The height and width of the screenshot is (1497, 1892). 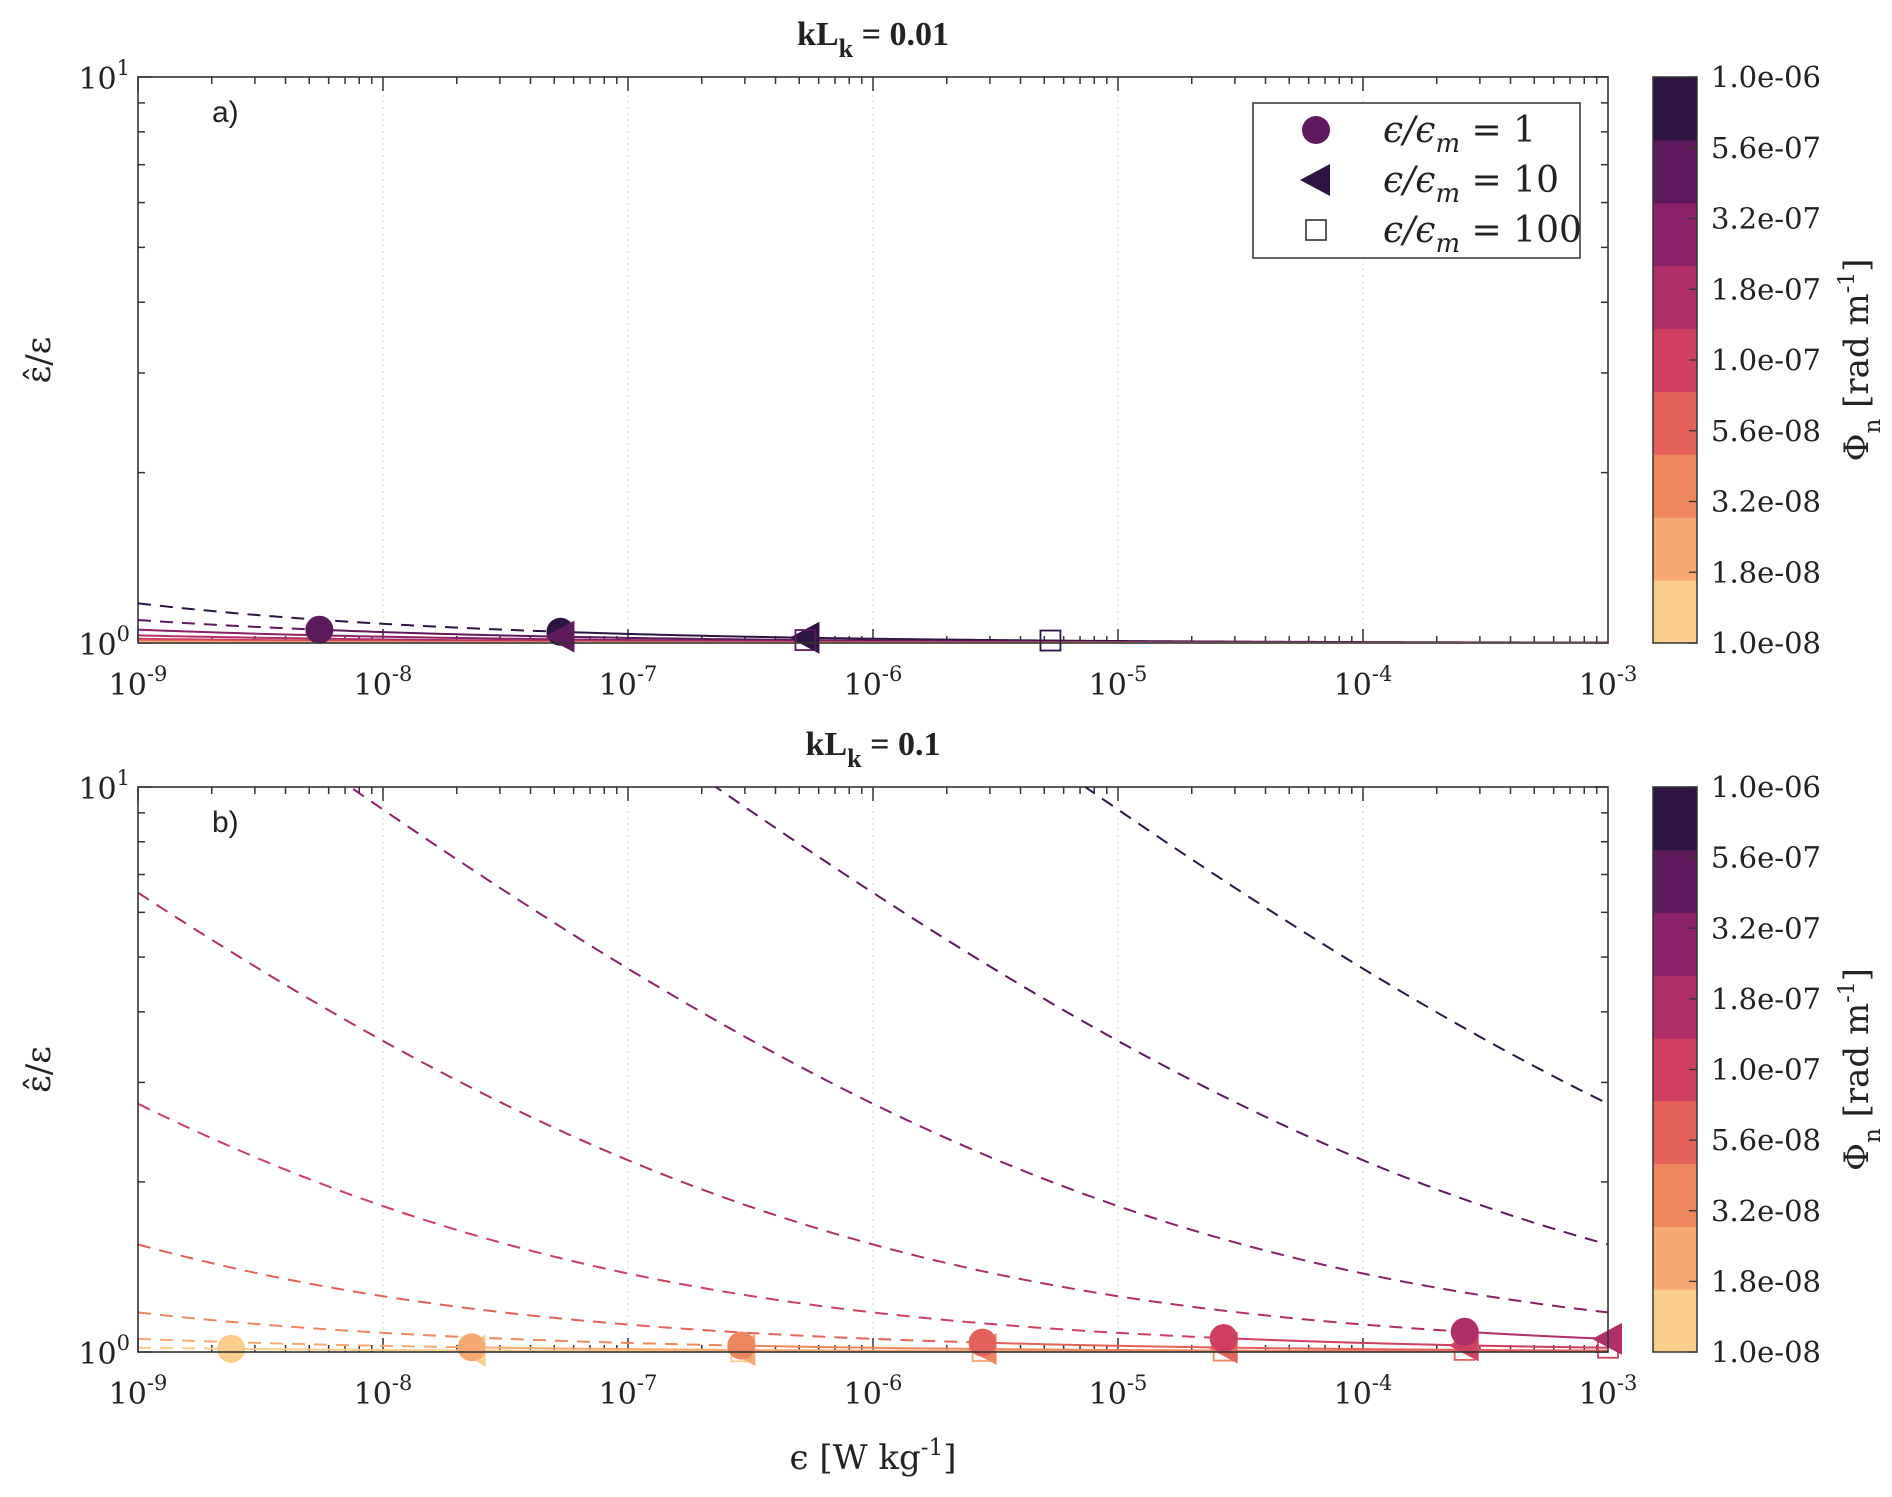 What do you see at coordinates (1471, 184) in the screenshot?
I see `legend-entry-label: ϵ/ϵm = 10` at bounding box center [1471, 184].